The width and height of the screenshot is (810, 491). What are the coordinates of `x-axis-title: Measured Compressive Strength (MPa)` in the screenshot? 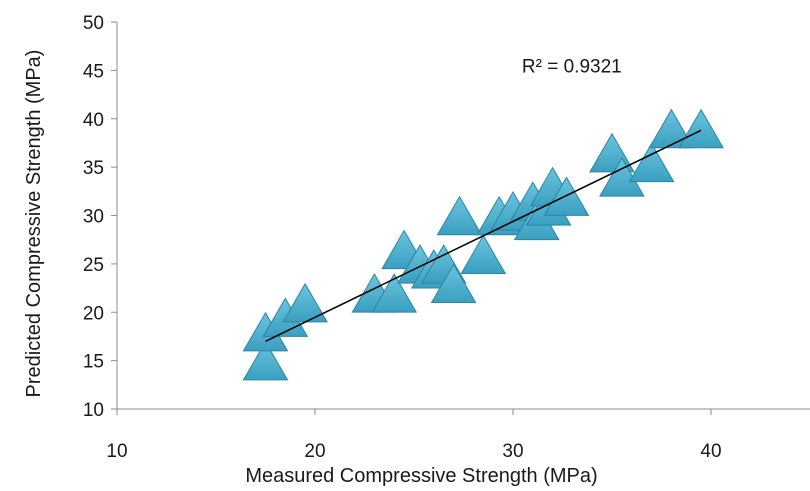 It's located at (421, 476).